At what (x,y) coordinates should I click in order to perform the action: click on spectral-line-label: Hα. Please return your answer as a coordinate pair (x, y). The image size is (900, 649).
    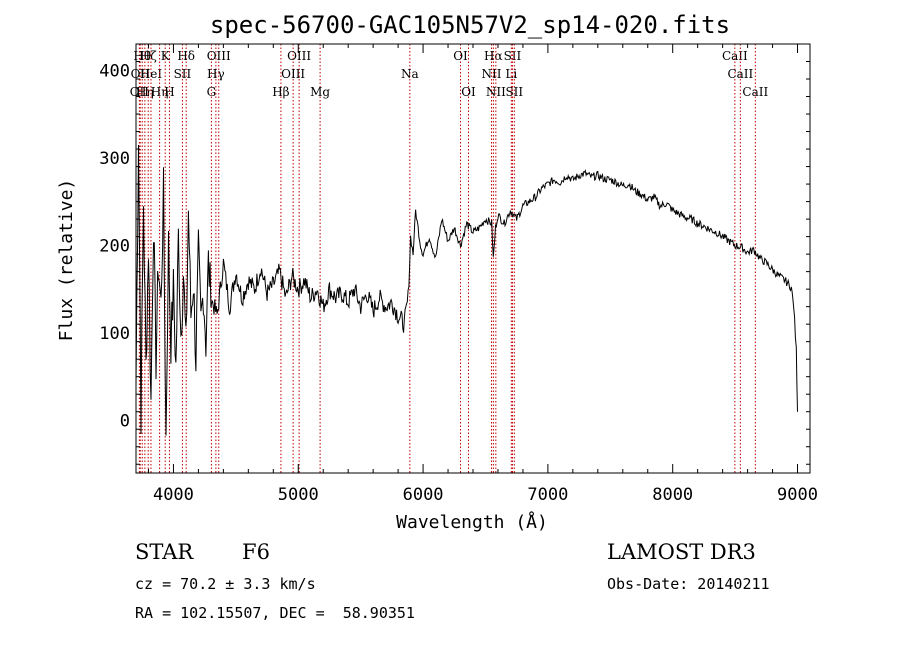
    Looking at the image, I should click on (493, 56).